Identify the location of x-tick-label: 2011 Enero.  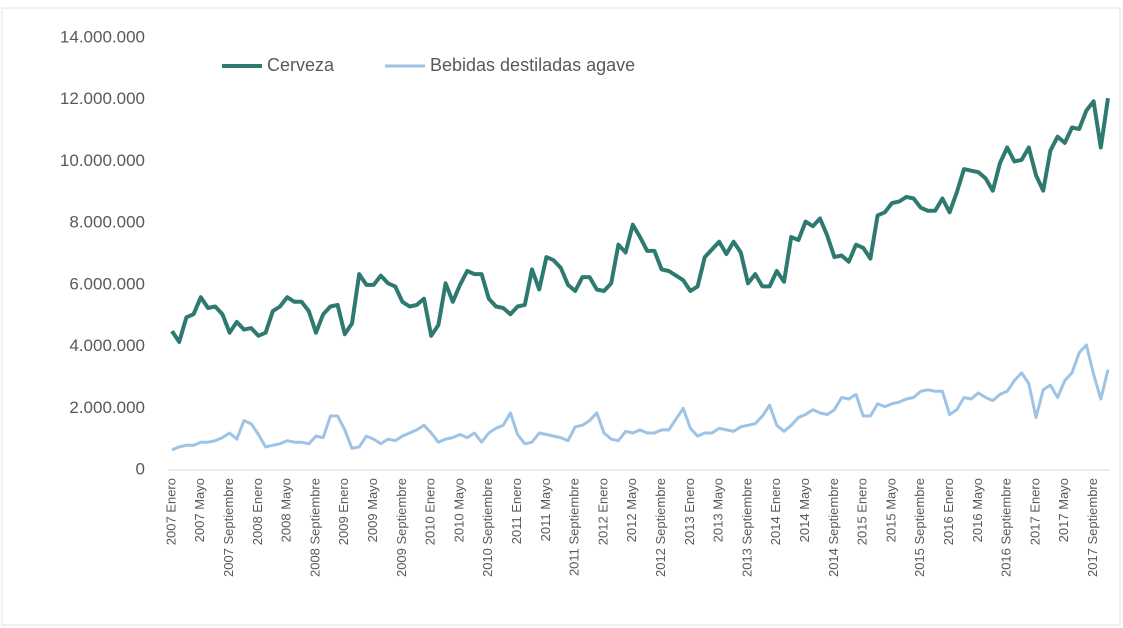
(516, 511).